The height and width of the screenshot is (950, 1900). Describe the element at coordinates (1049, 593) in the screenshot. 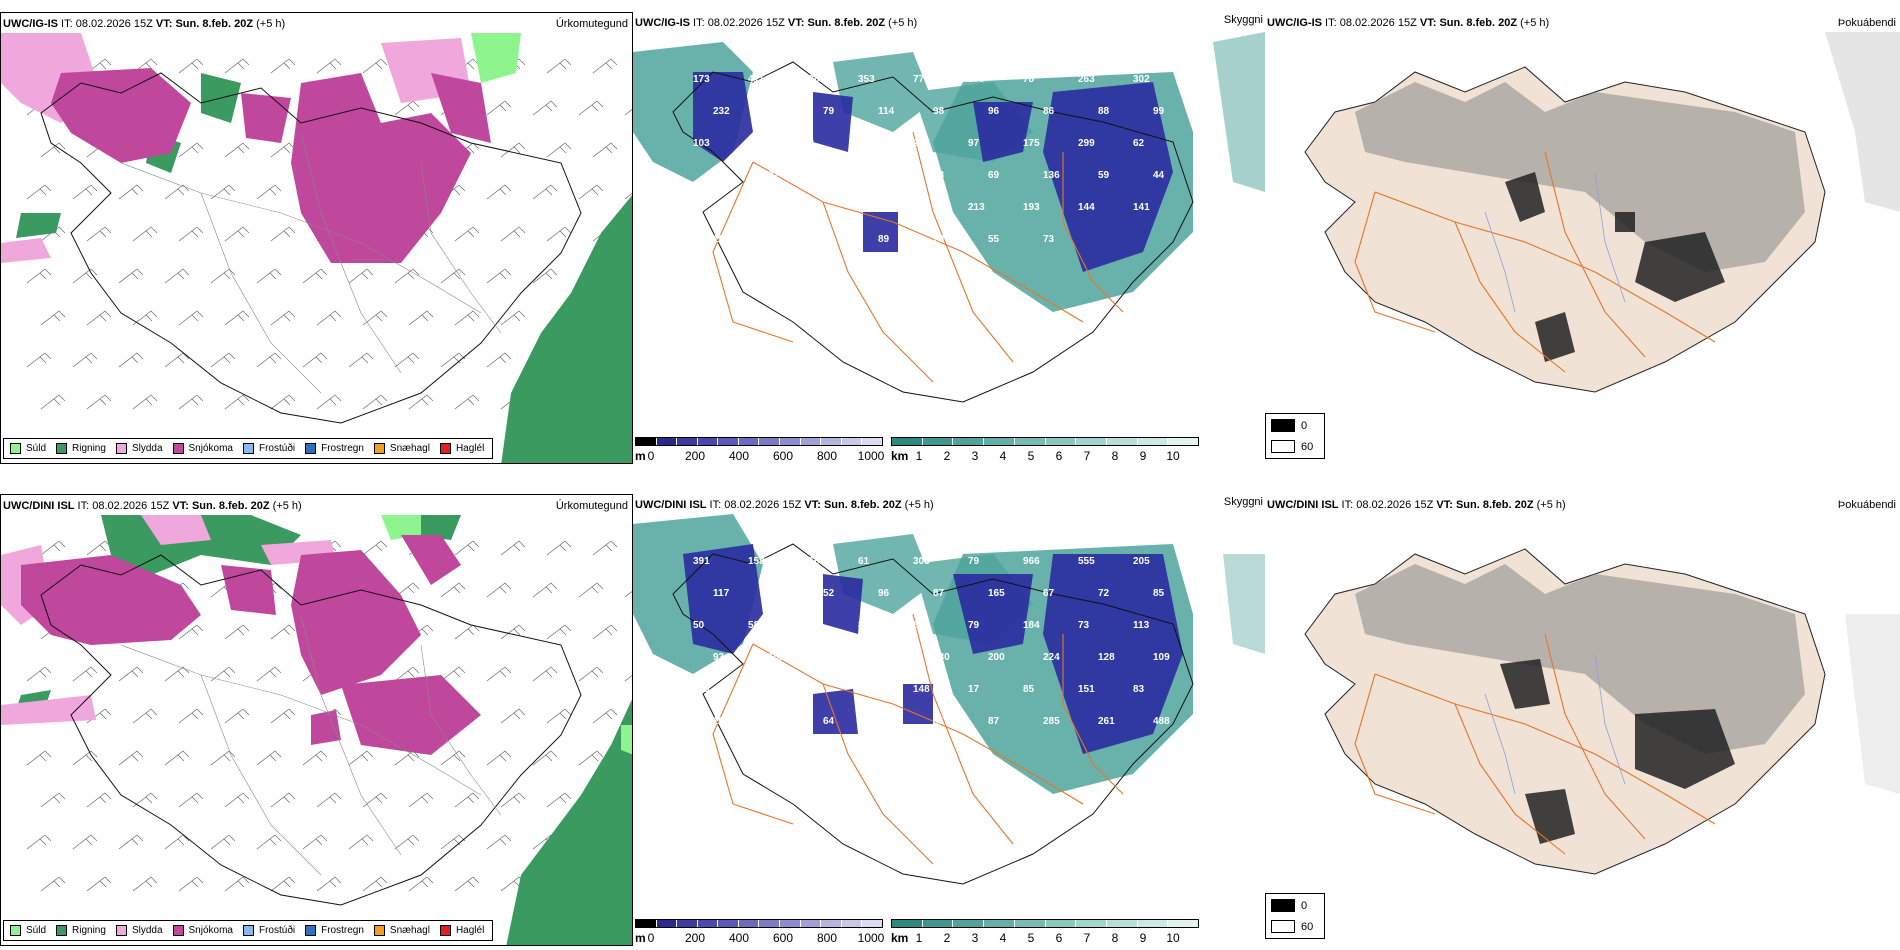

I see `height-label: 67` at that location.